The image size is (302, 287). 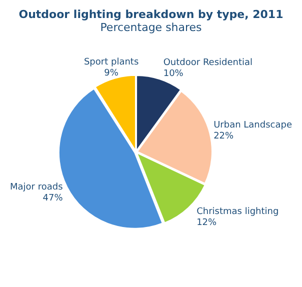 I want to click on data-label: 22%, so click(x=224, y=136).